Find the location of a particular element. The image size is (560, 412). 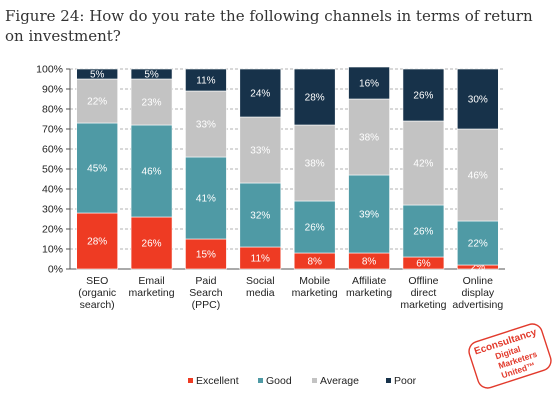

category-label-line: Paid is located at coordinates (205, 281).